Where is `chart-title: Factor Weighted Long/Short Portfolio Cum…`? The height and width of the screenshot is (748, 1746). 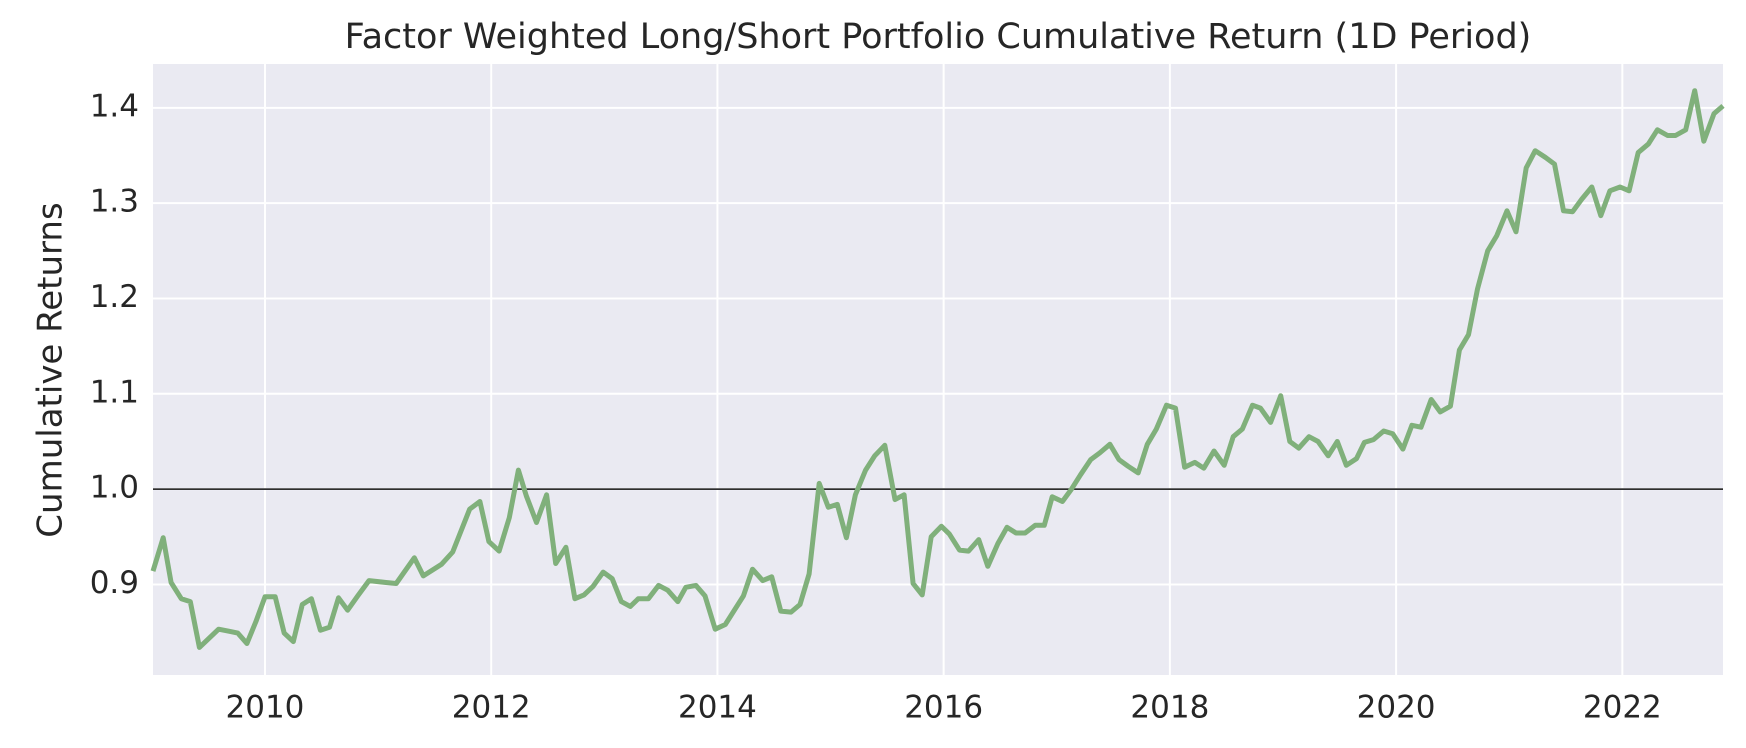
chart-title: Factor Weighted Long/Short Portfolio Cum… is located at coordinates (938, 37).